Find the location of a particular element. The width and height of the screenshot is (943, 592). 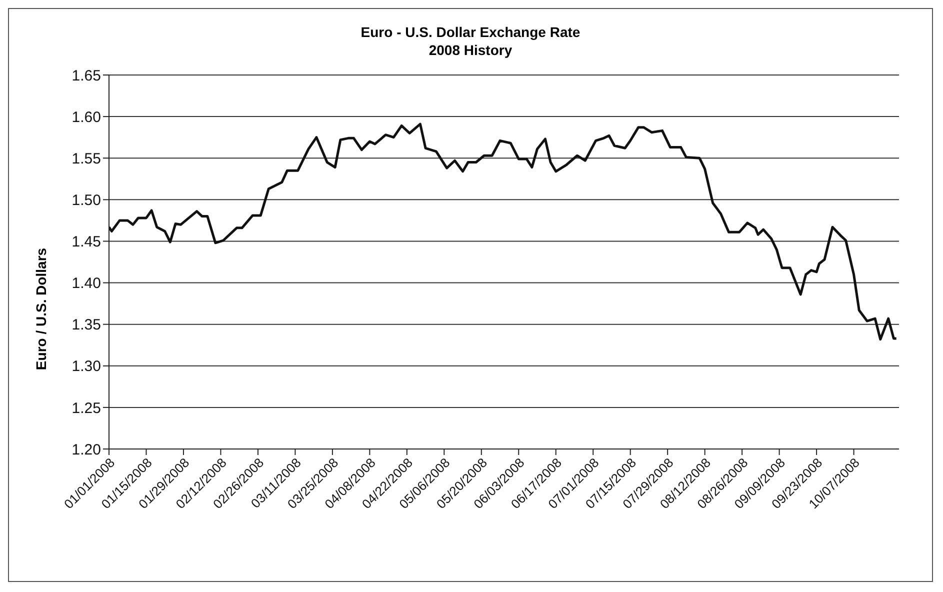

y-tick-label: 1.20 is located at coordinates (86, 449).